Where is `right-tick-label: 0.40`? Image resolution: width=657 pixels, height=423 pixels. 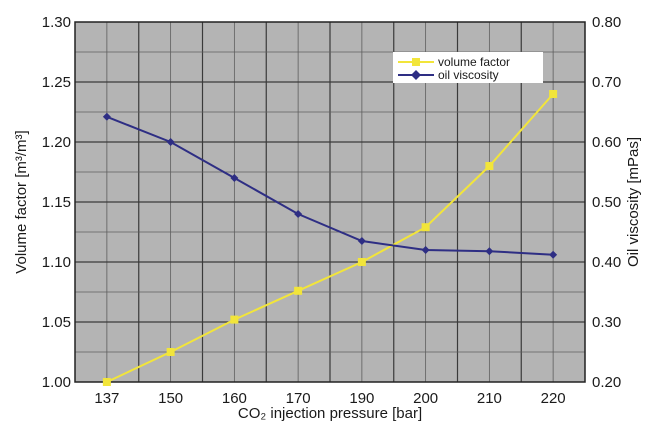 right-tick-label: 0.40 is located at coordinates (606, 262).